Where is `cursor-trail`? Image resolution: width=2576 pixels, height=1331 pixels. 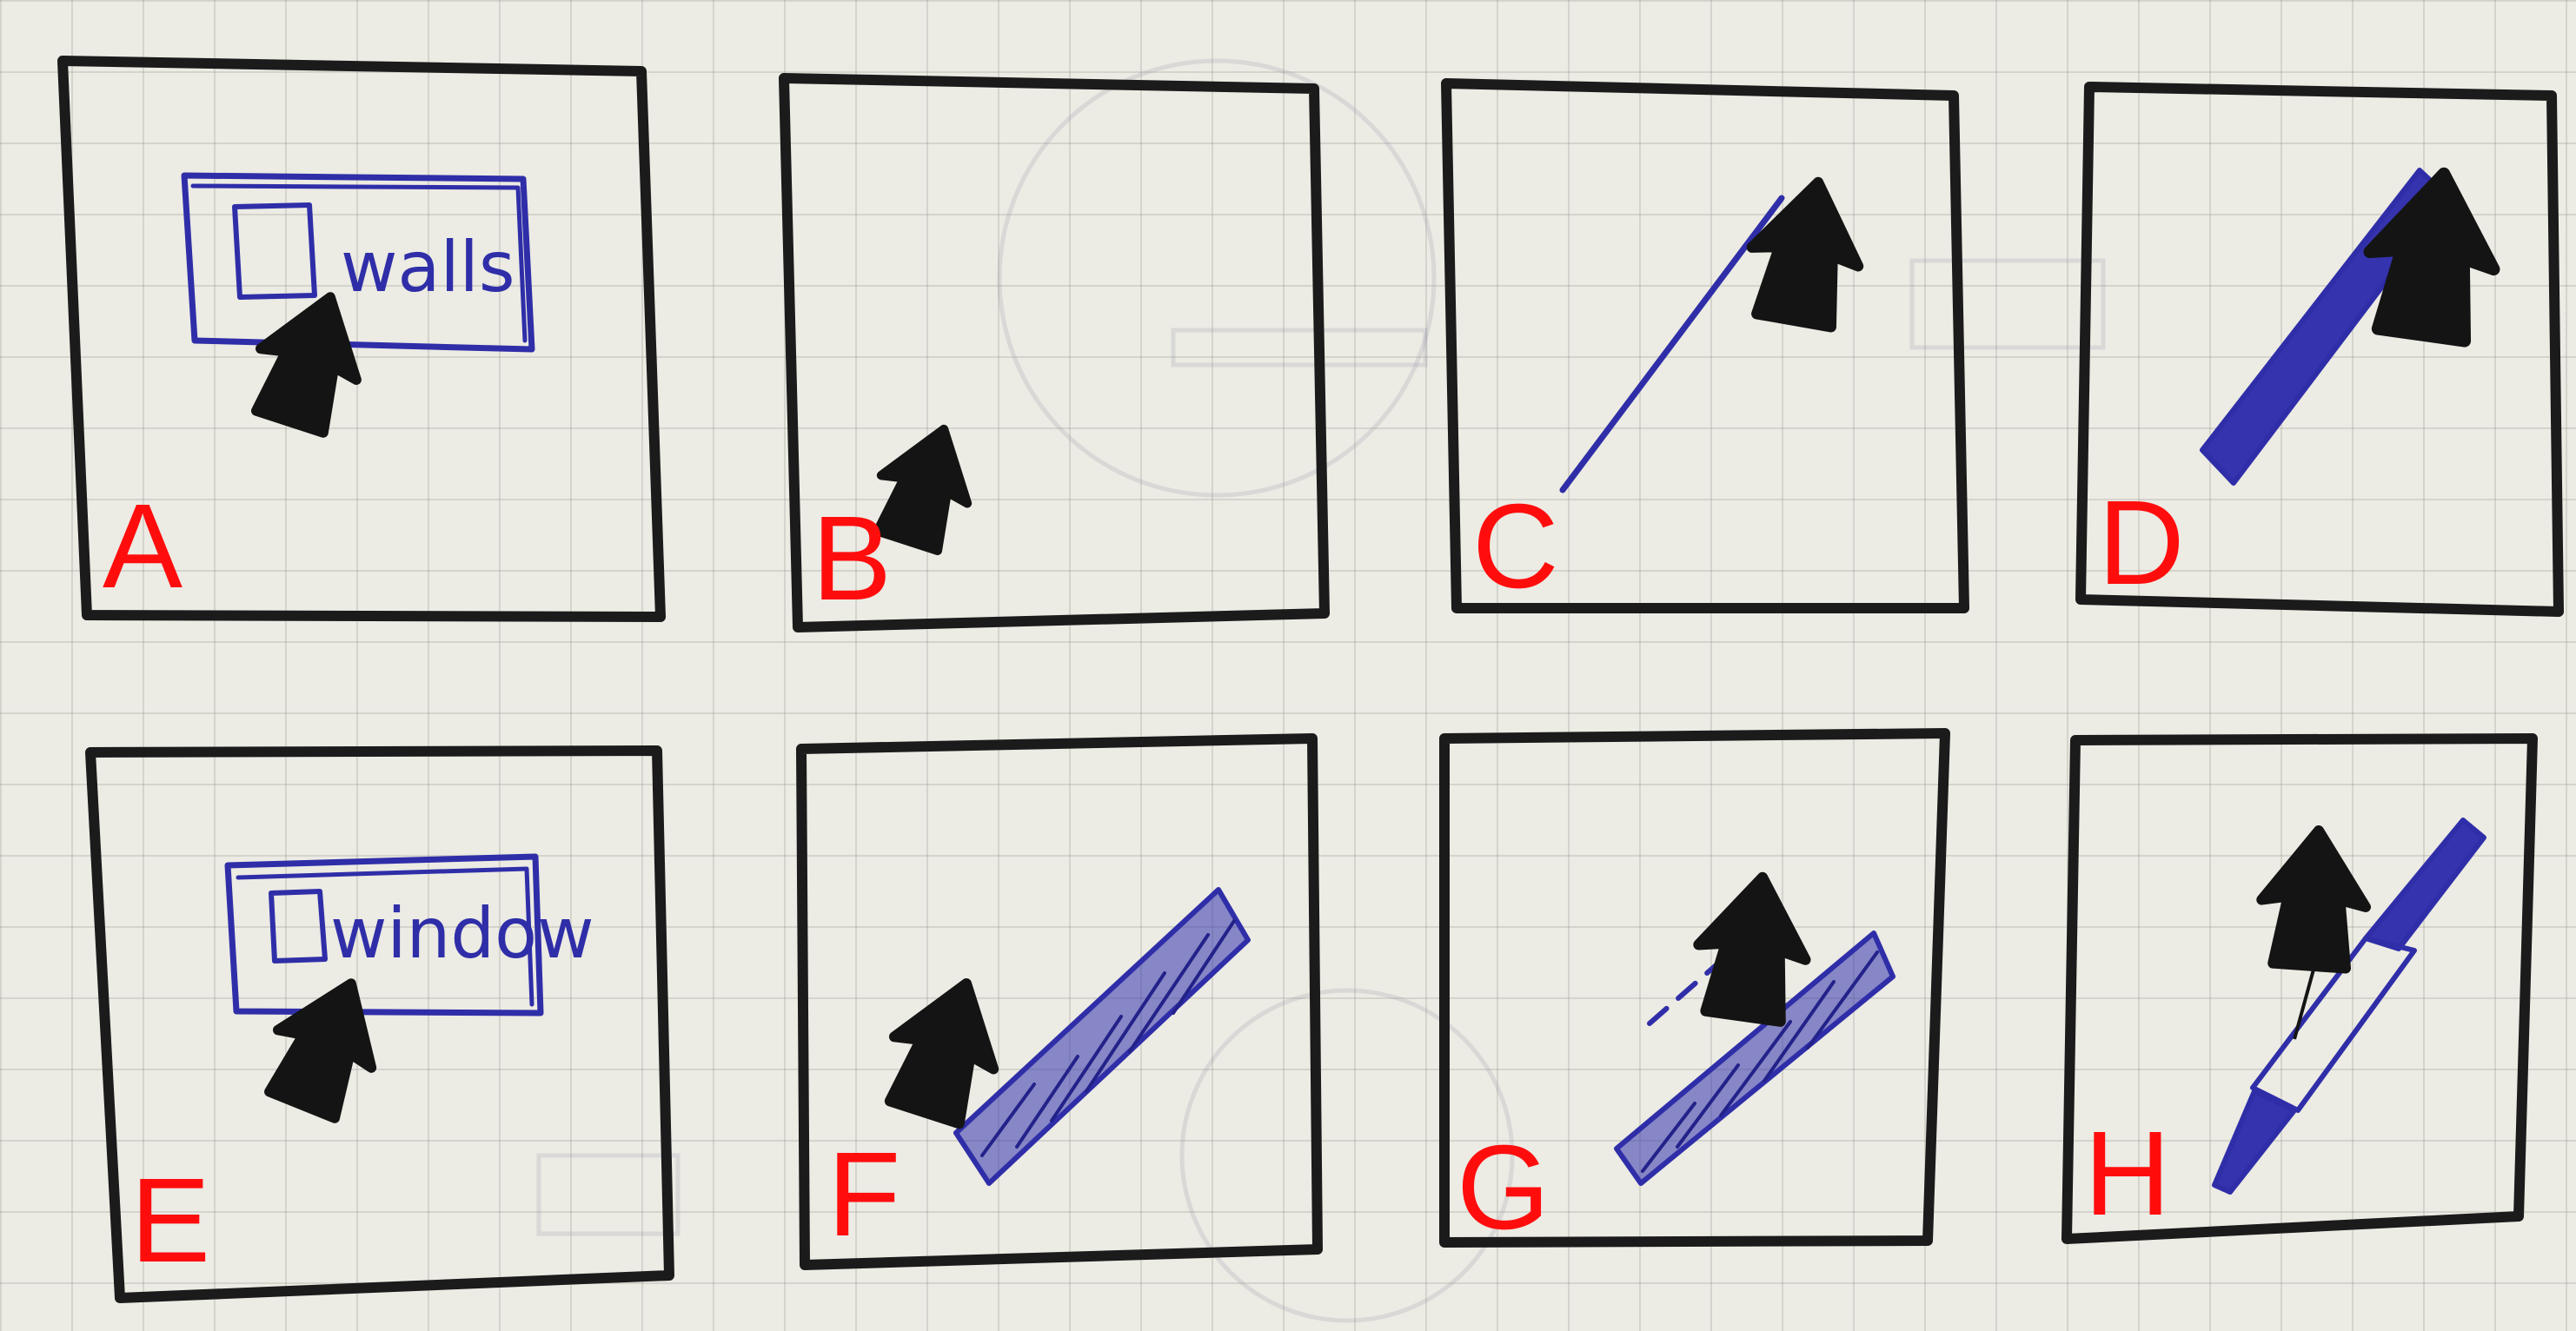
cursor-trail is located at coordinates (2304, 1004).